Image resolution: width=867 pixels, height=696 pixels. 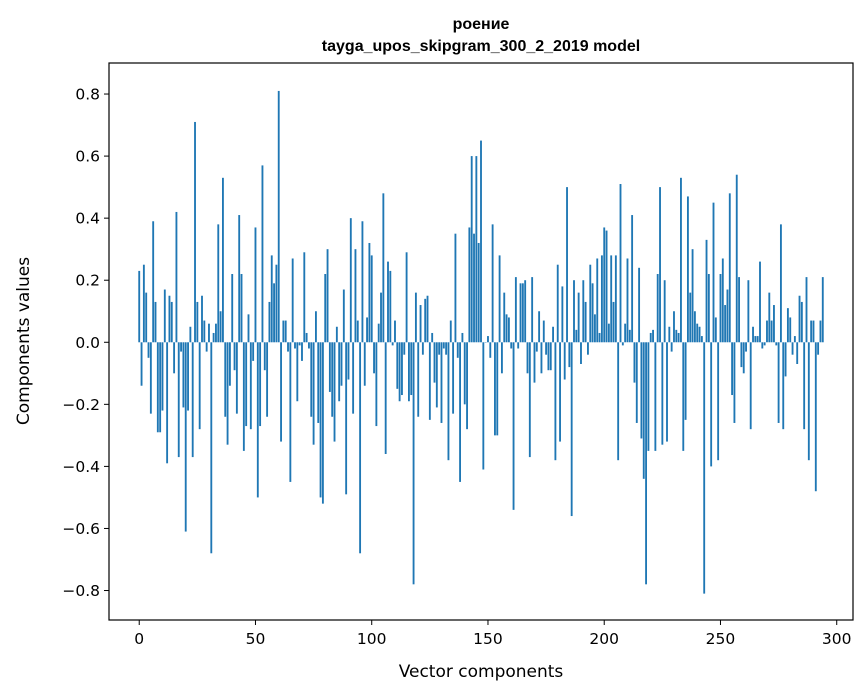 I want to click on chart-subtitle: tayga_upos_skipgram_300_2_2019 model, so click(x=481, y=46).